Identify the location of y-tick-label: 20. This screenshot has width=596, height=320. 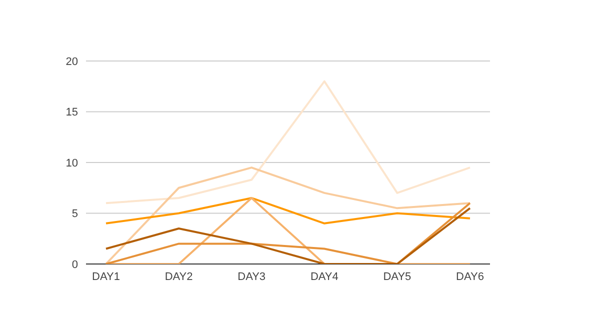
(72, 62).